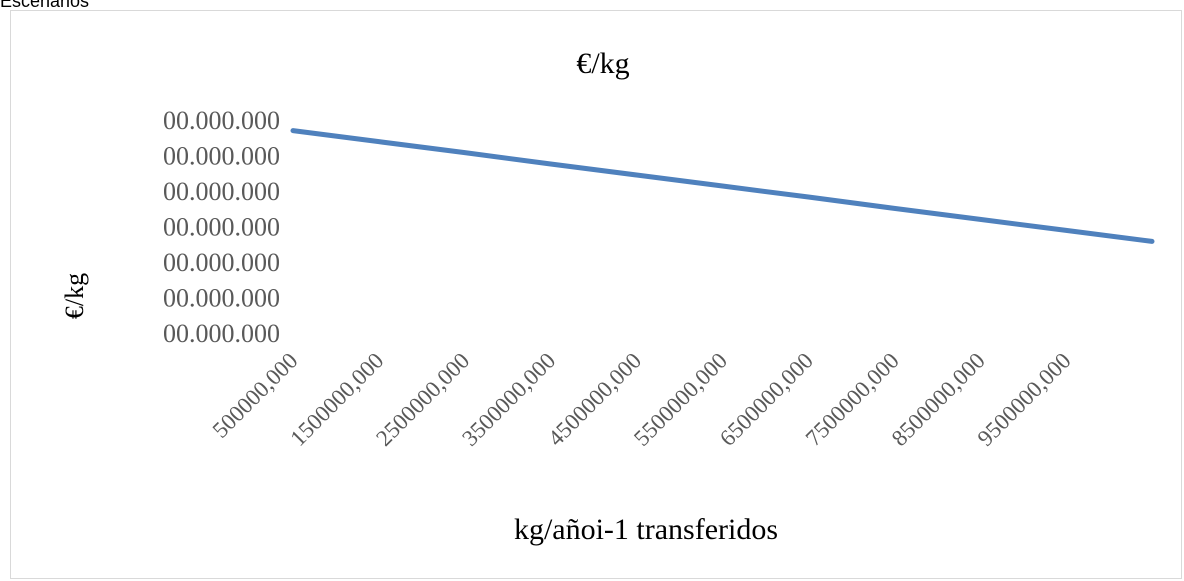 The image size is (1184, 581). What do you see at coordinates (45, 5) in the screenshot?
I see `chart-caption: Escenarios` at bounding box center [45, 5].